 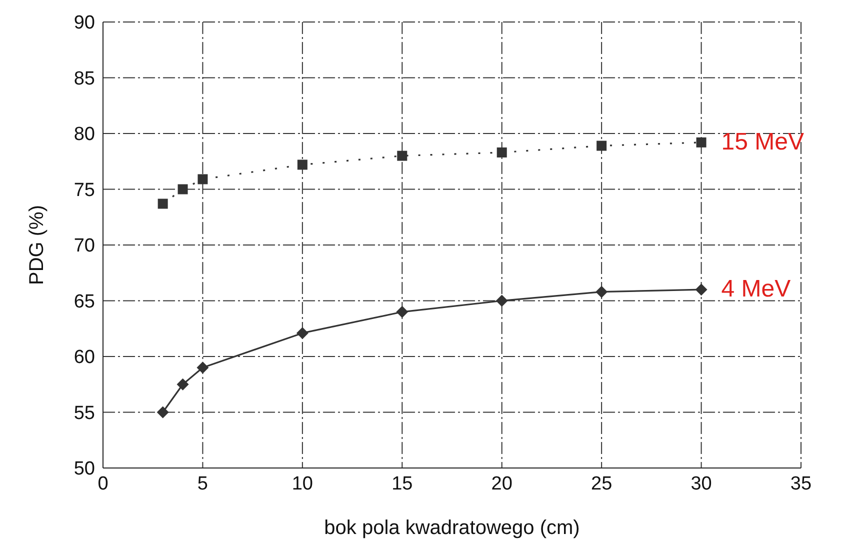 What do you see at coordinates (84, 190) in the screenshot?
I see `y-tick-label: 75` at bounding box center [84, 190].